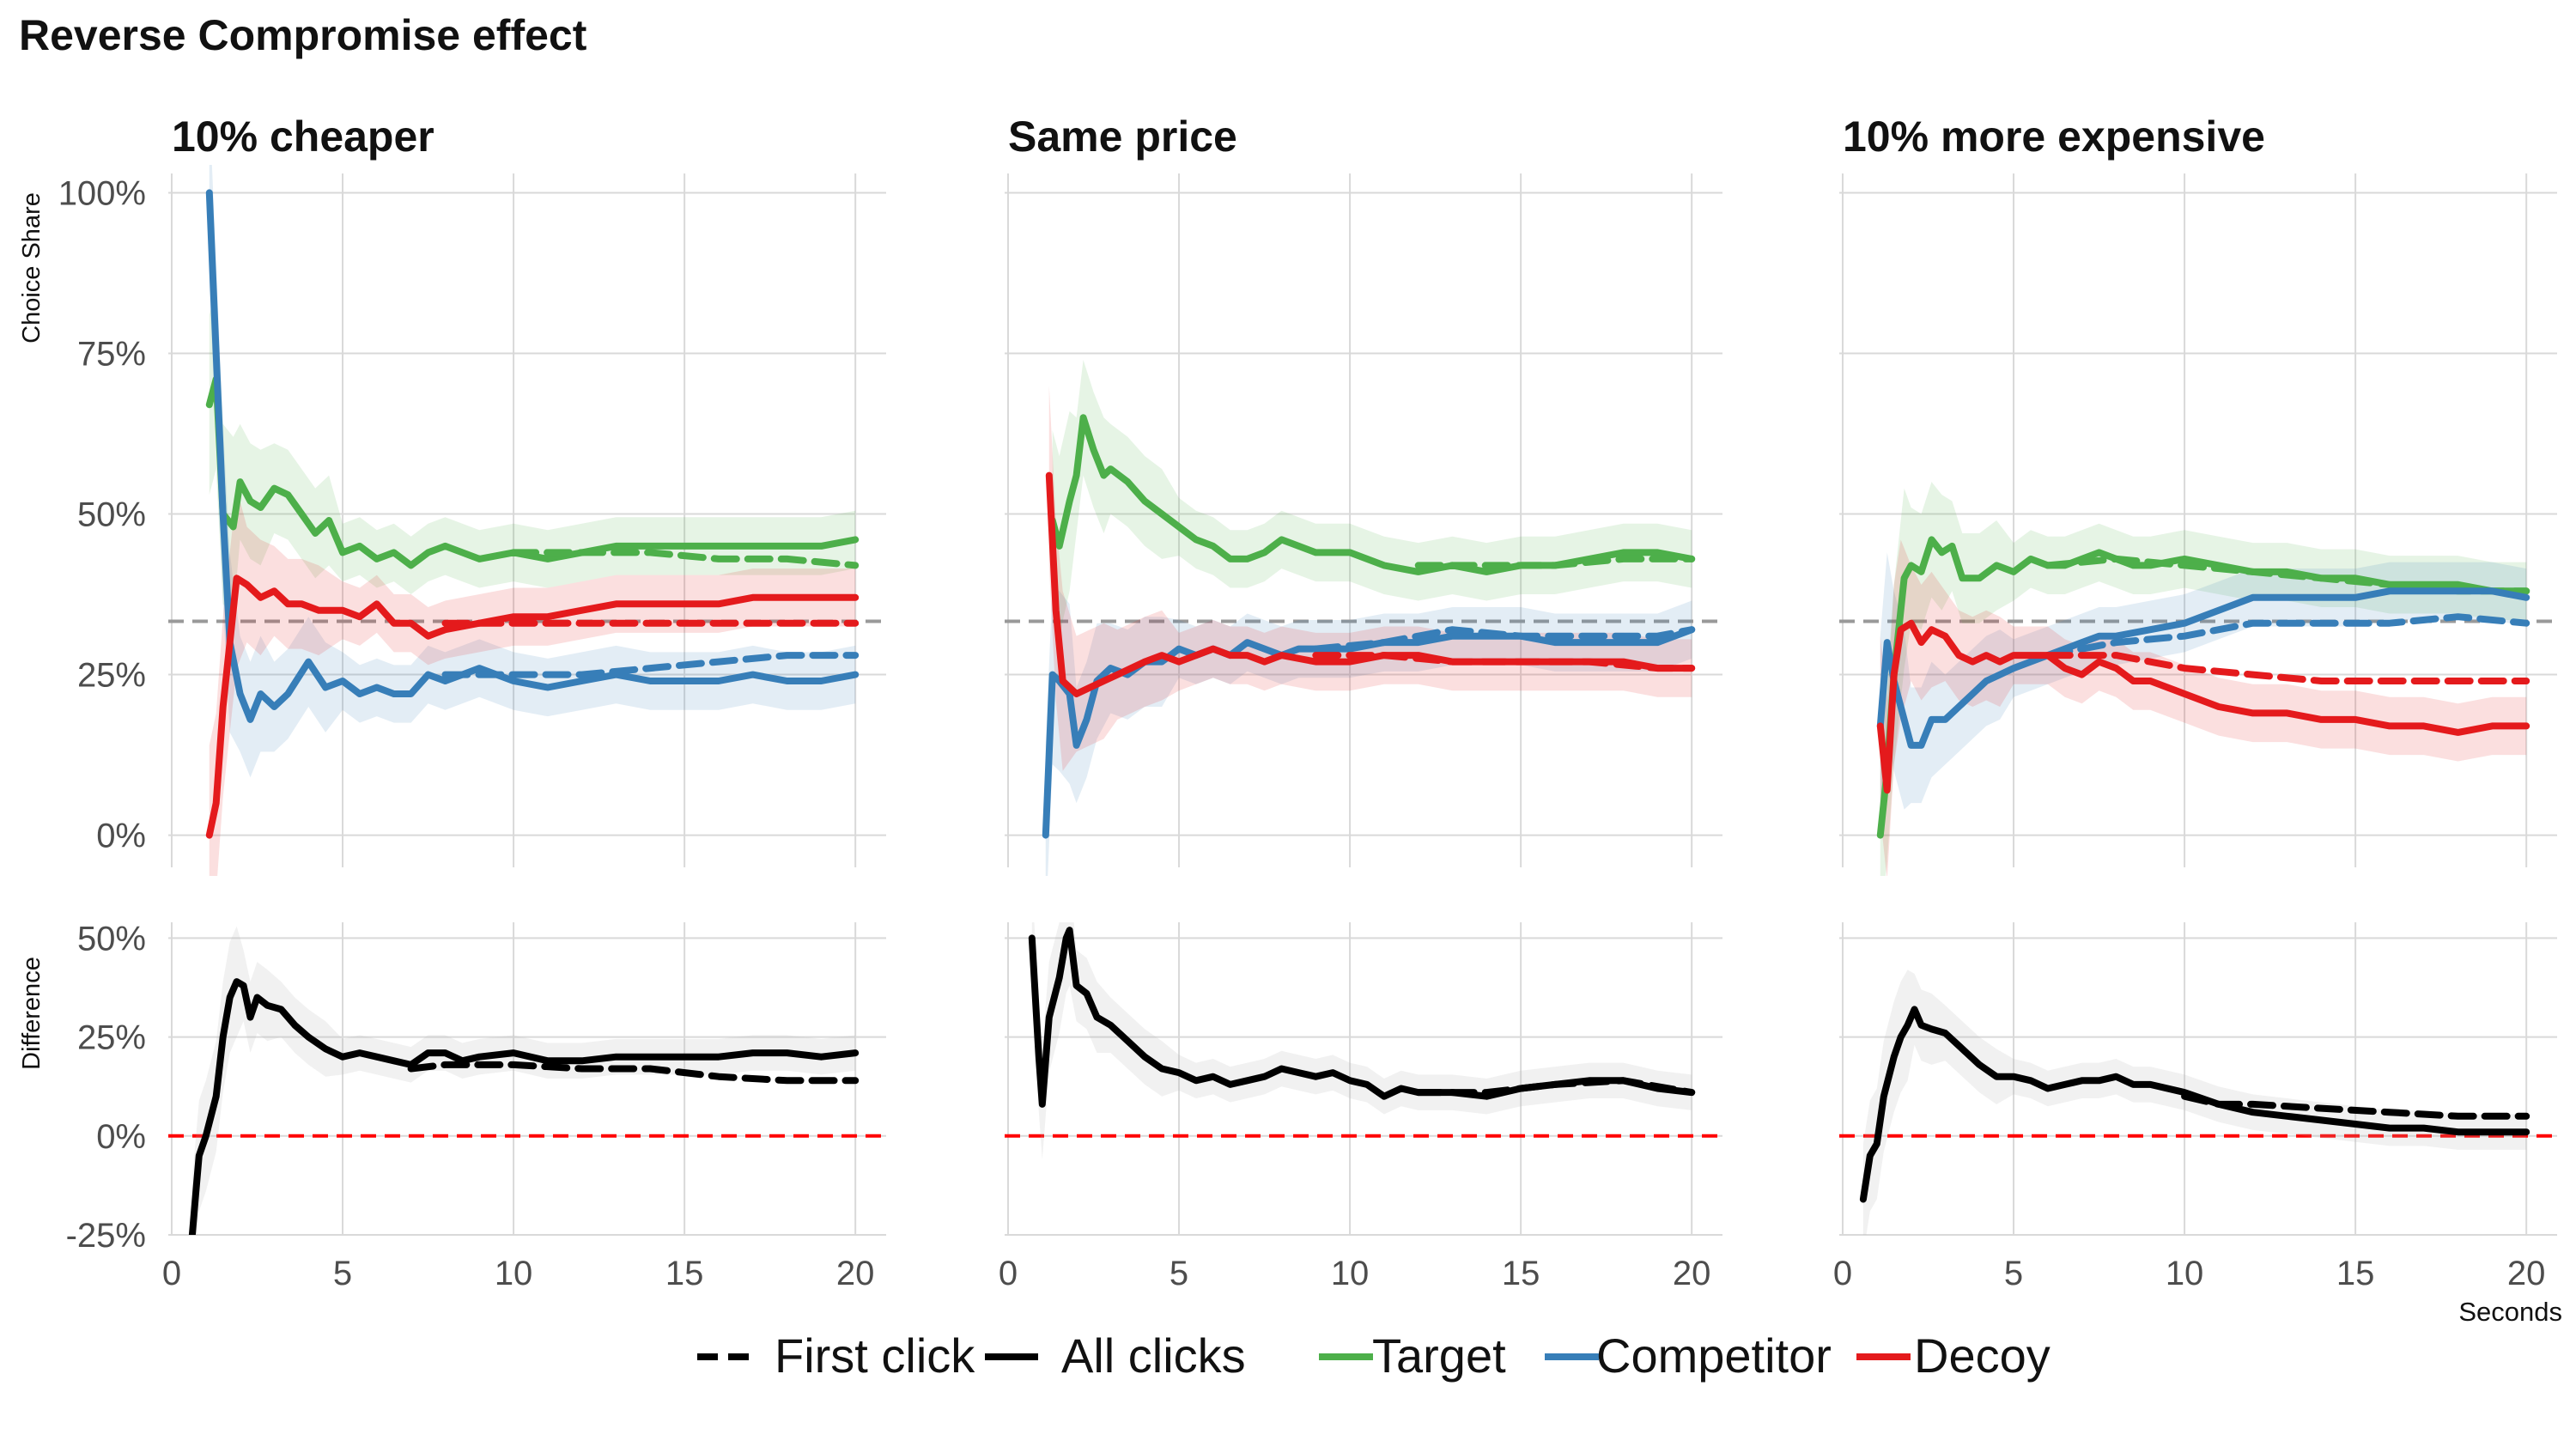 This screenshot has width=2576, height=1453. What do you see at coordinates (303, 35) in the screenshot?
I see `chart-title: Reverse Compromise effect` at bounding box center [303, 35].